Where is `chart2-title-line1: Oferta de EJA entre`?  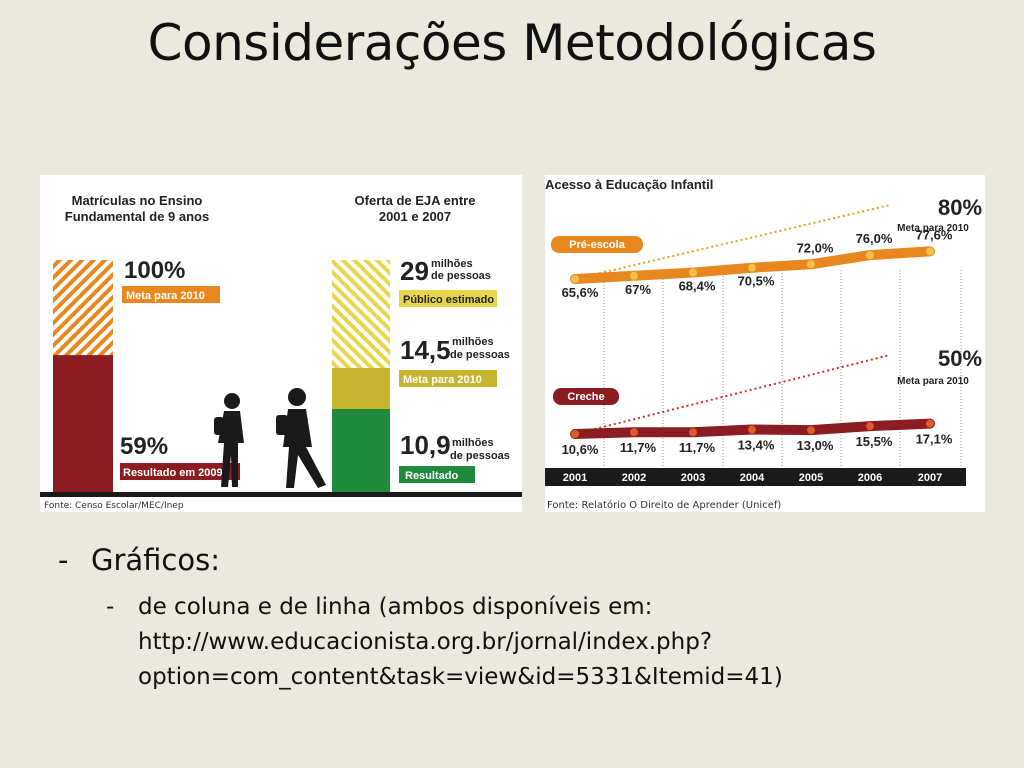 chart2-title-line1: Oferta de EJA entre is located at coordinates (415, 200).